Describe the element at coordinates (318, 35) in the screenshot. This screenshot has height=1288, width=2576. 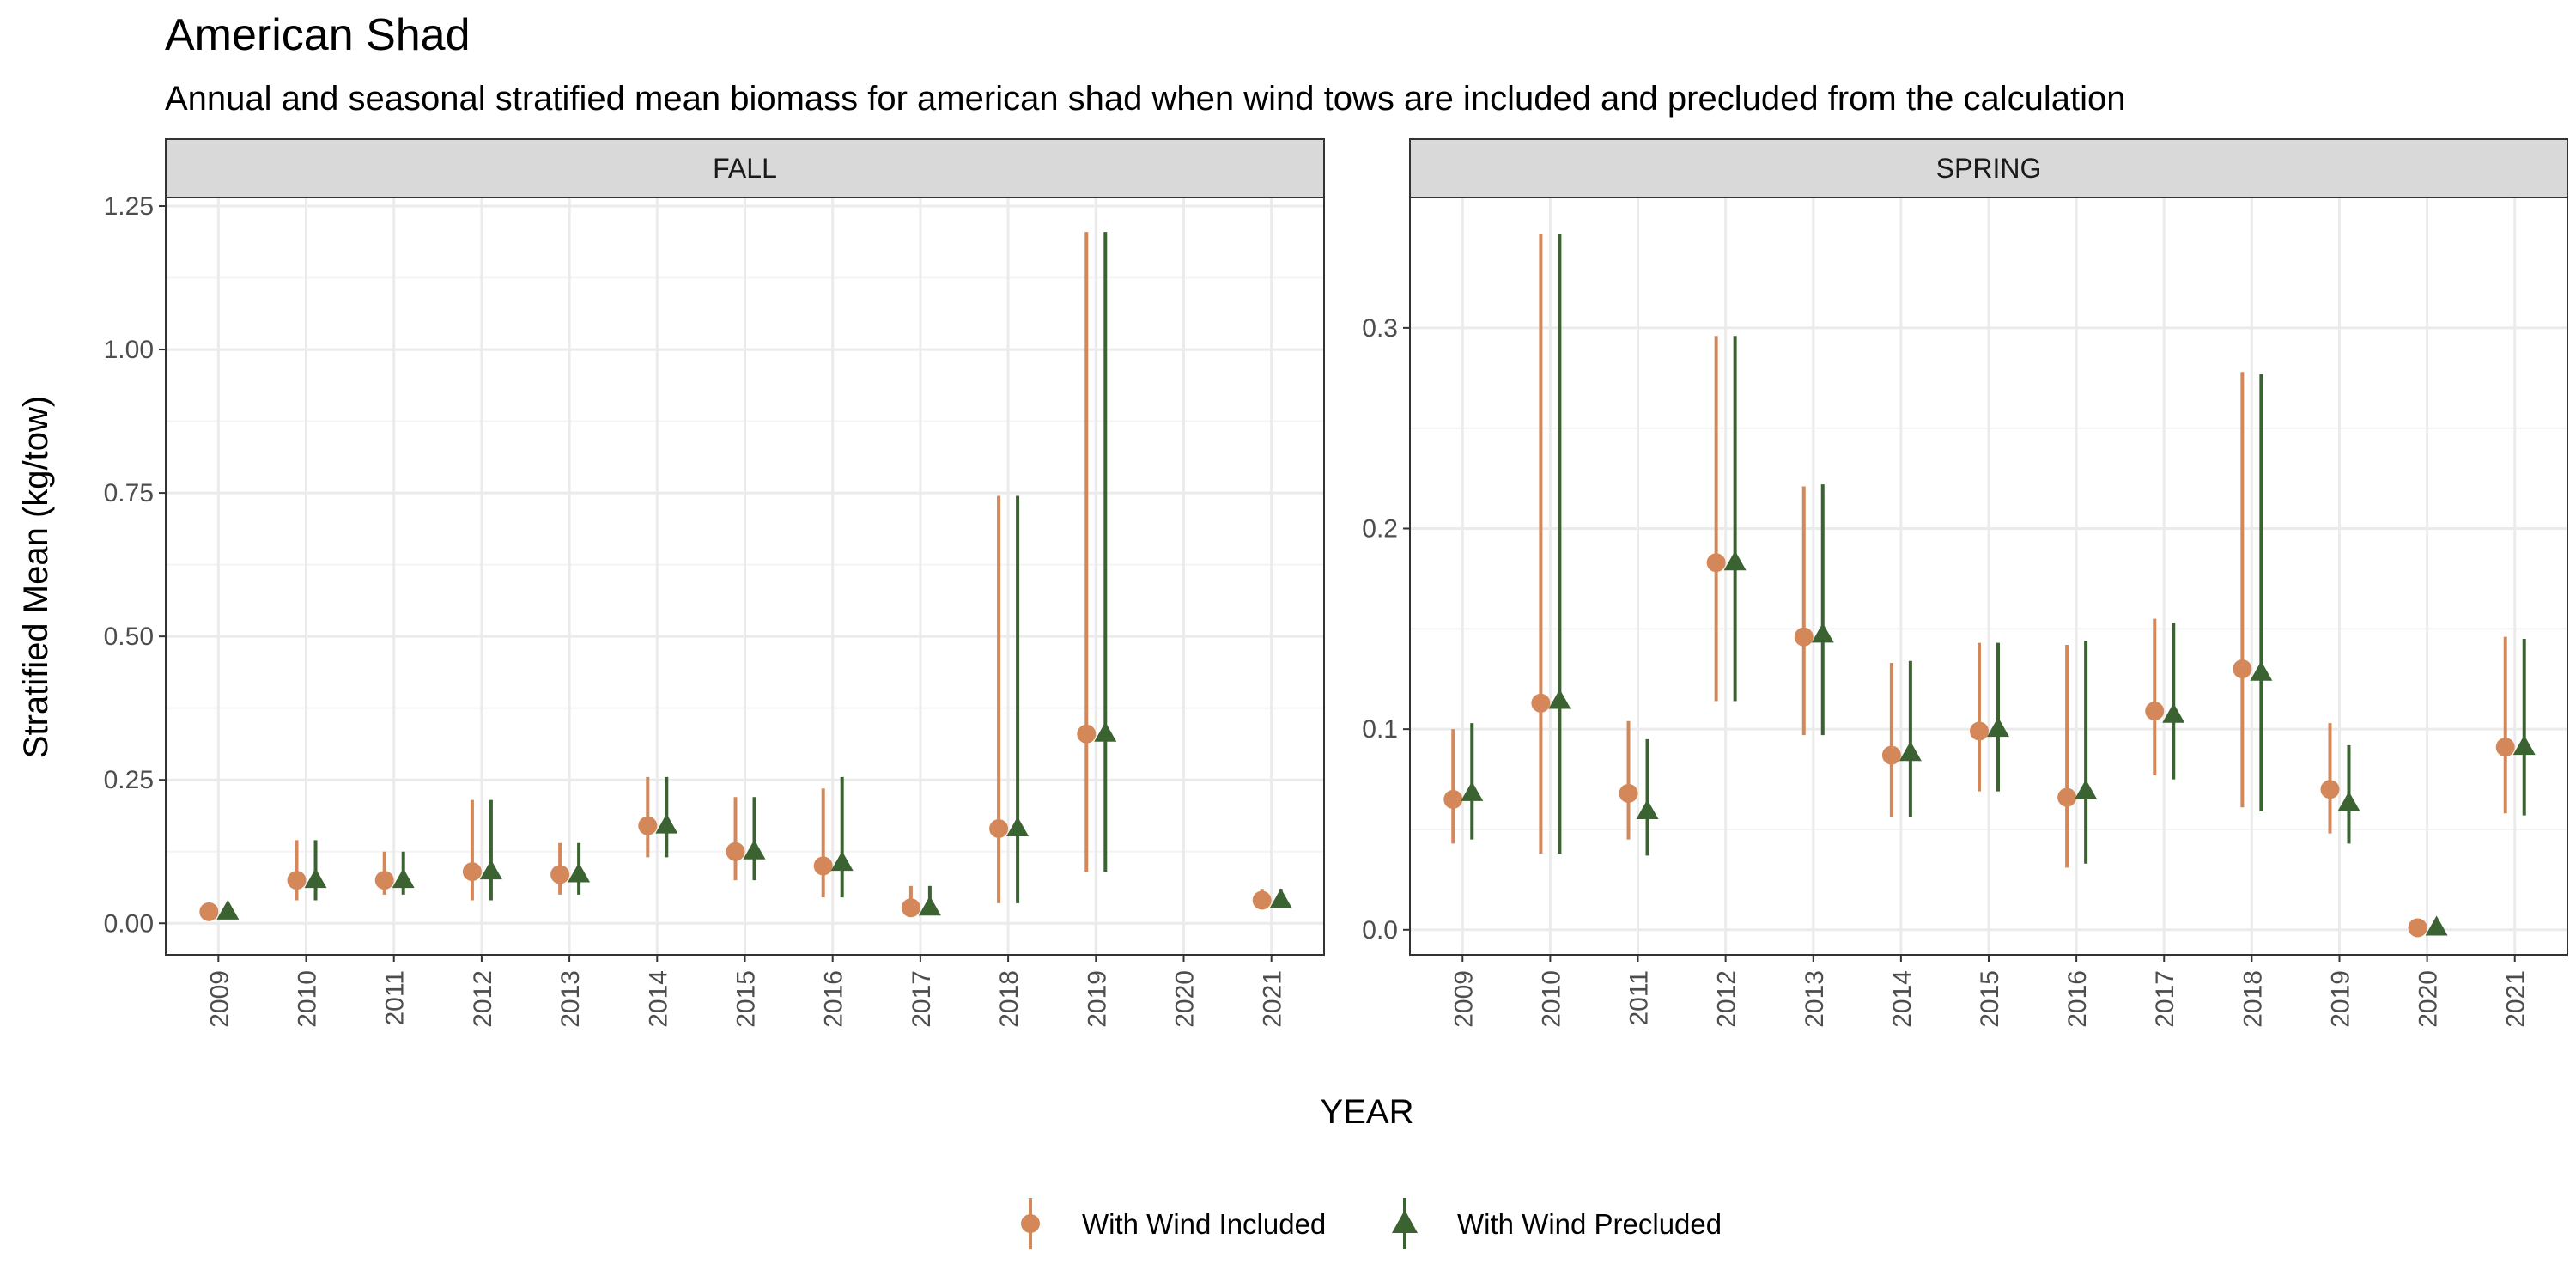
I see `chart-title: American Shad` at that location.